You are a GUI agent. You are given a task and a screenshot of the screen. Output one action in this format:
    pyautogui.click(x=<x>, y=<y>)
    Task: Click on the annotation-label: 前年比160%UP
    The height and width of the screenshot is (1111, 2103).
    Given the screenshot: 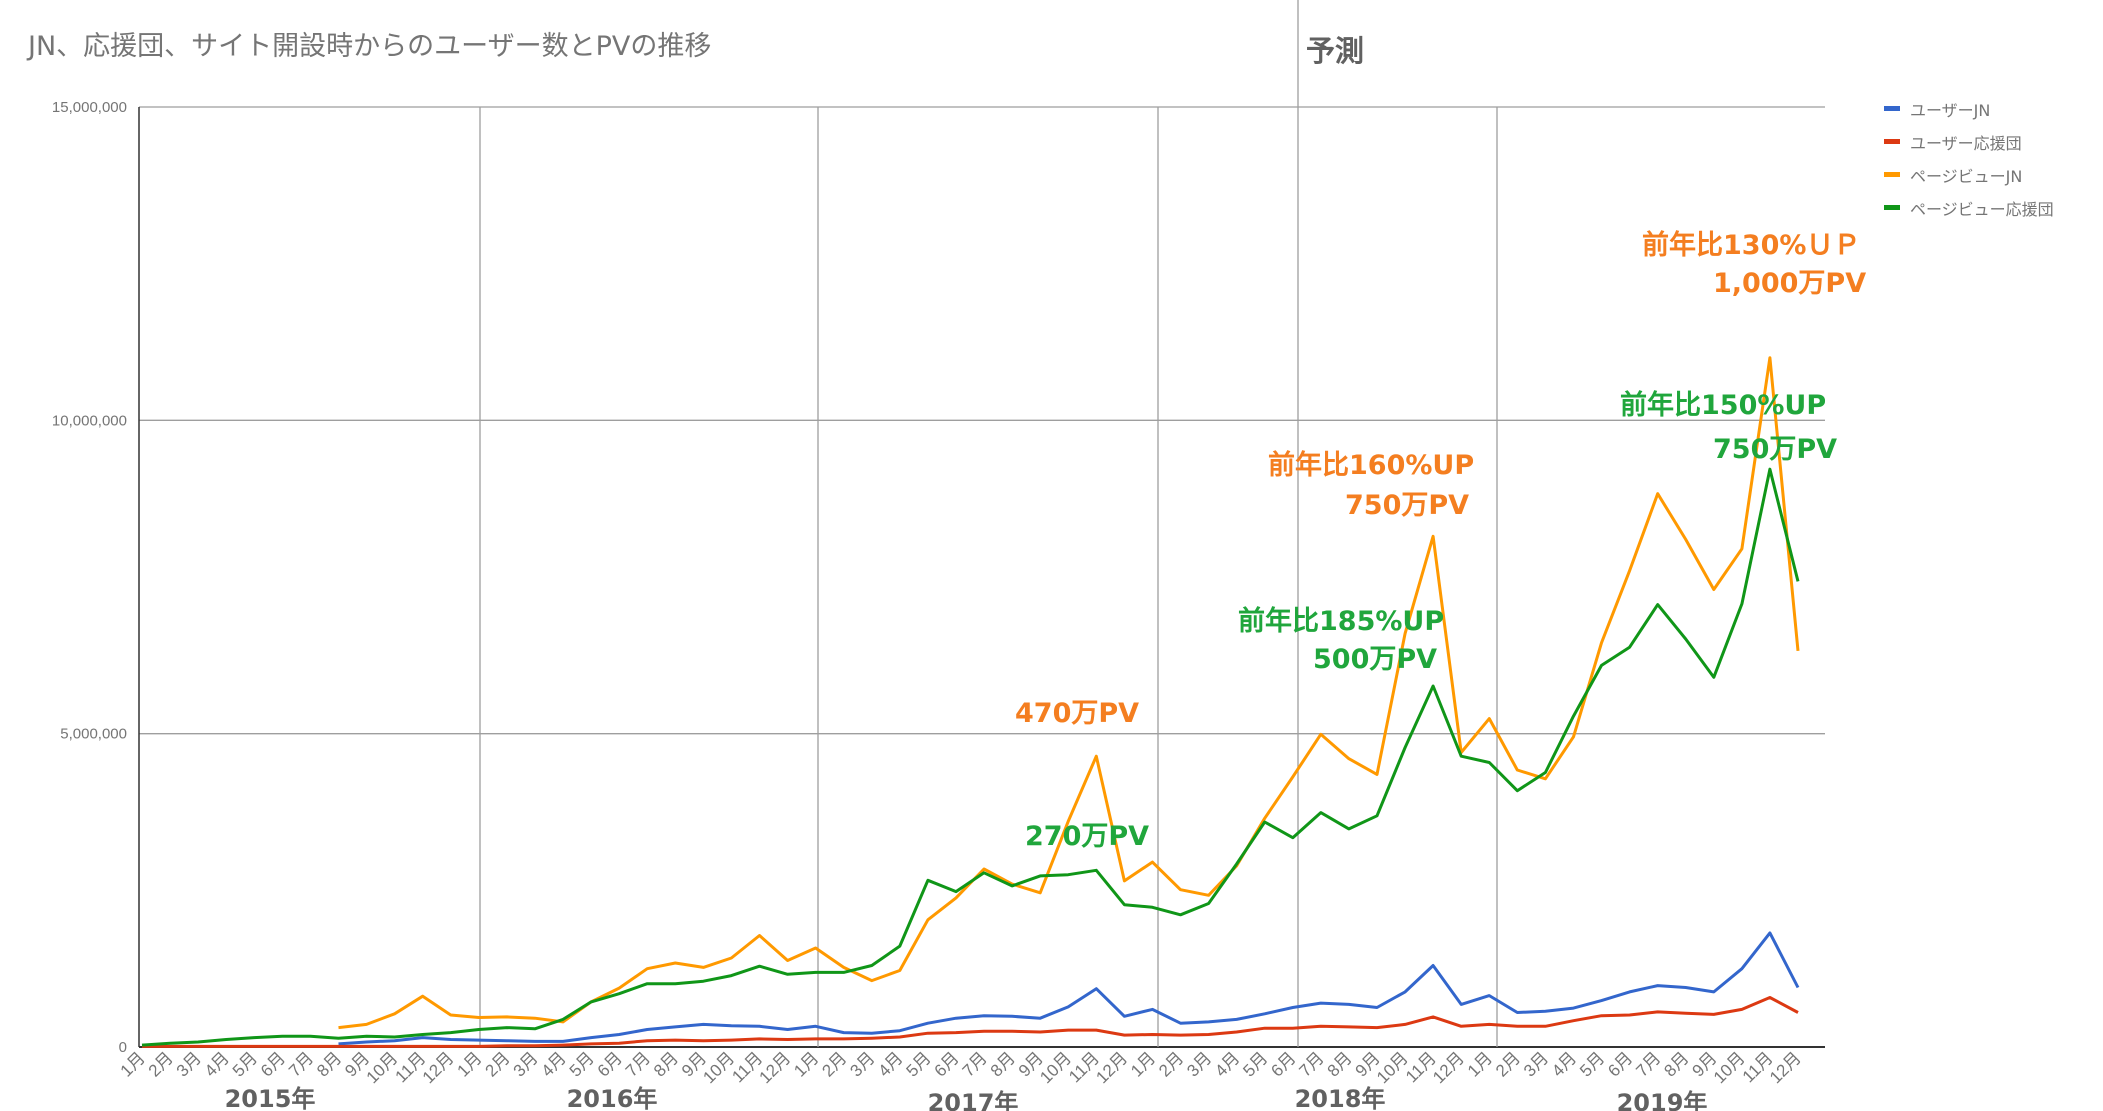 What is the action you would take?
    pyautogui.click(x=1371, y=465)
    